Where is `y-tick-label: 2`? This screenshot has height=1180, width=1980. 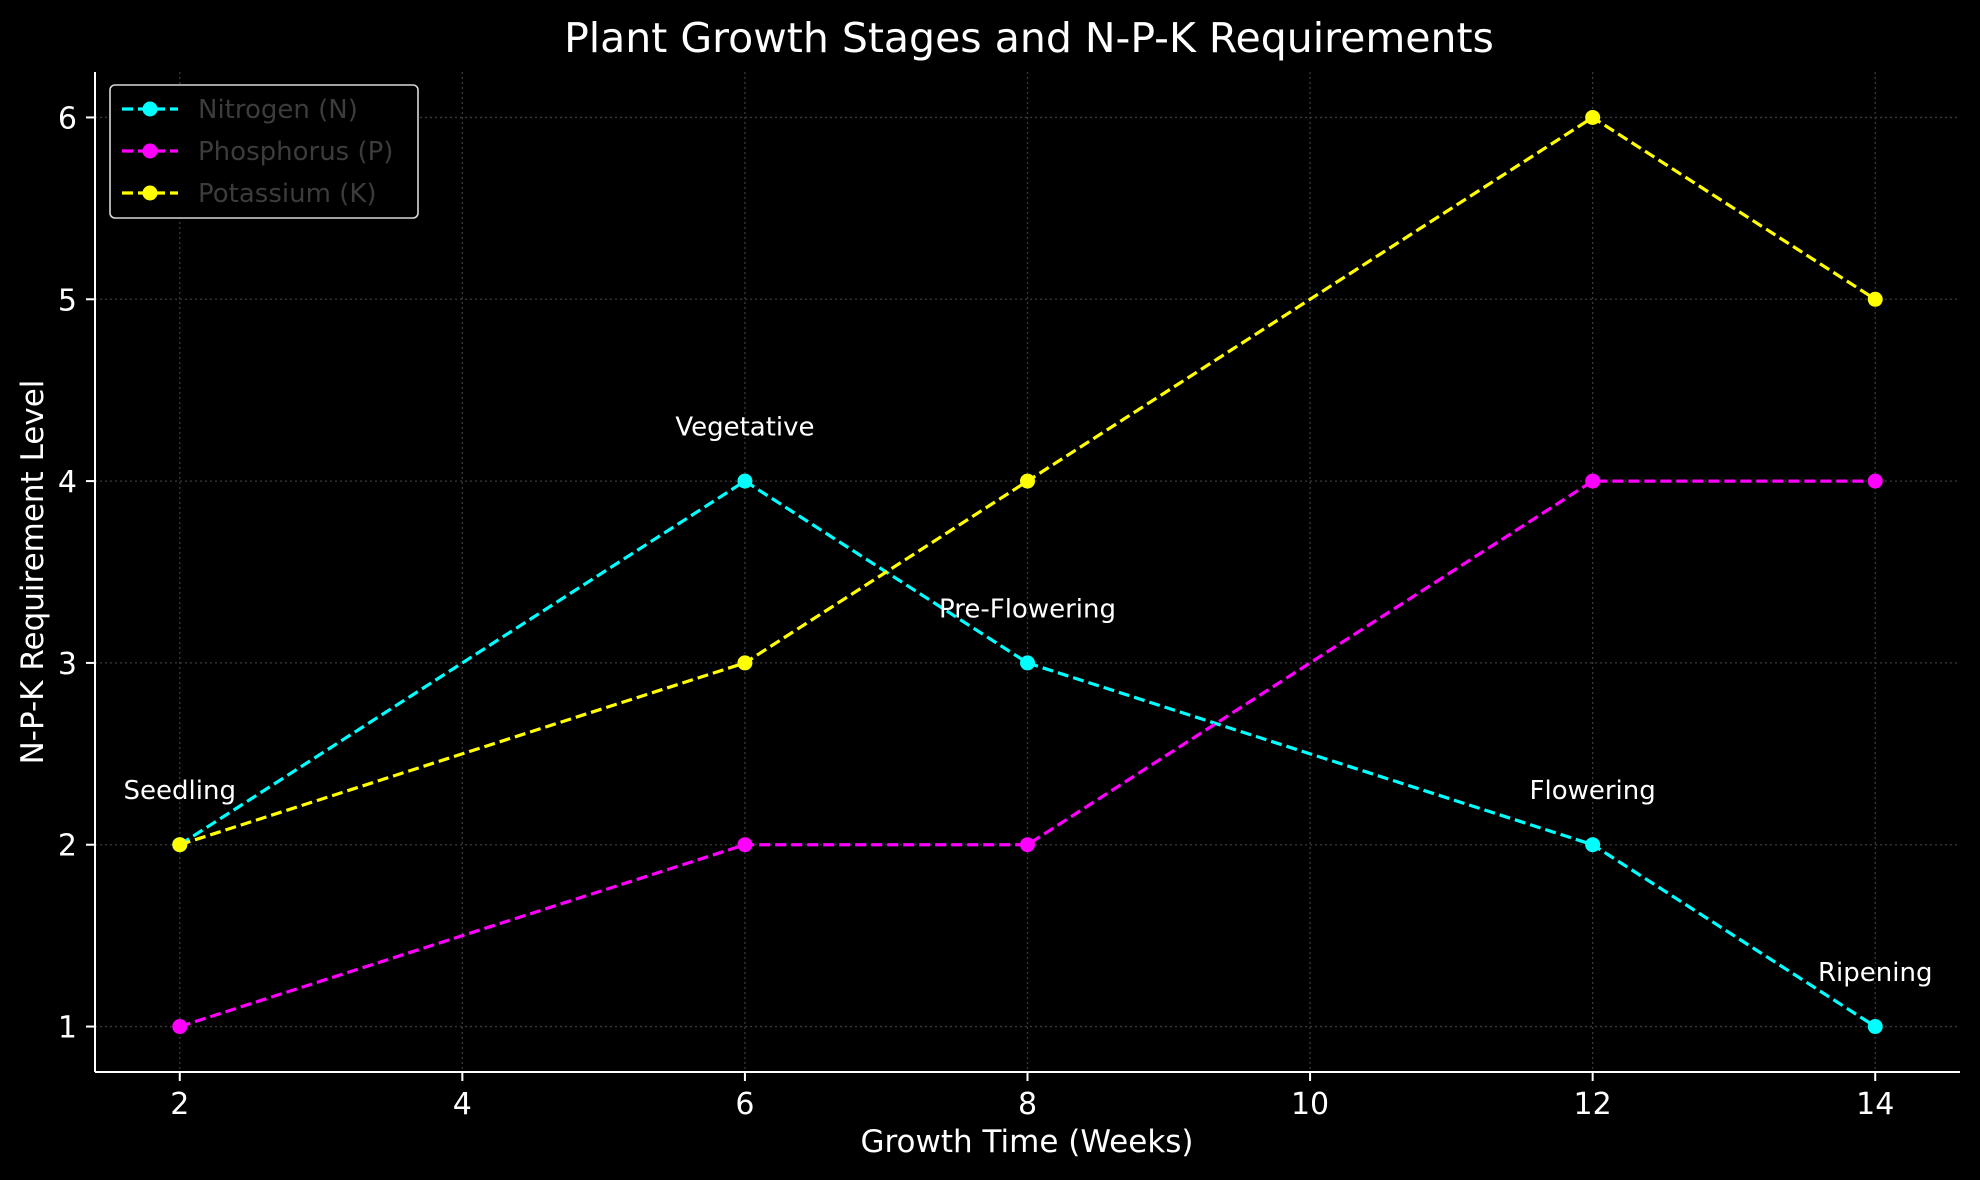 y-tick-label: 2 is located at coordinates (67, 846).